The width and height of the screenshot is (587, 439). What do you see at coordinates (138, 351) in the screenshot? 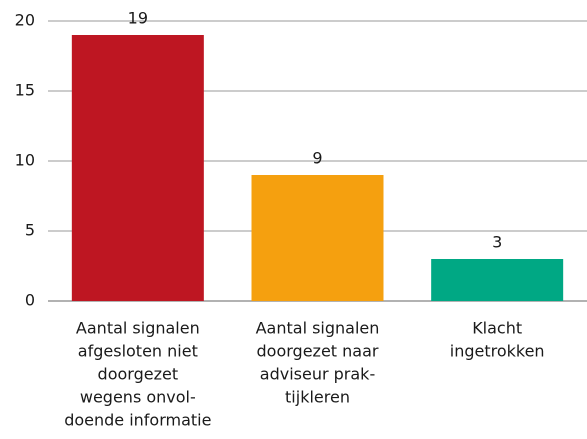
I see `x-tick-label: afgesloten niet` at bounding box center [138, 351].